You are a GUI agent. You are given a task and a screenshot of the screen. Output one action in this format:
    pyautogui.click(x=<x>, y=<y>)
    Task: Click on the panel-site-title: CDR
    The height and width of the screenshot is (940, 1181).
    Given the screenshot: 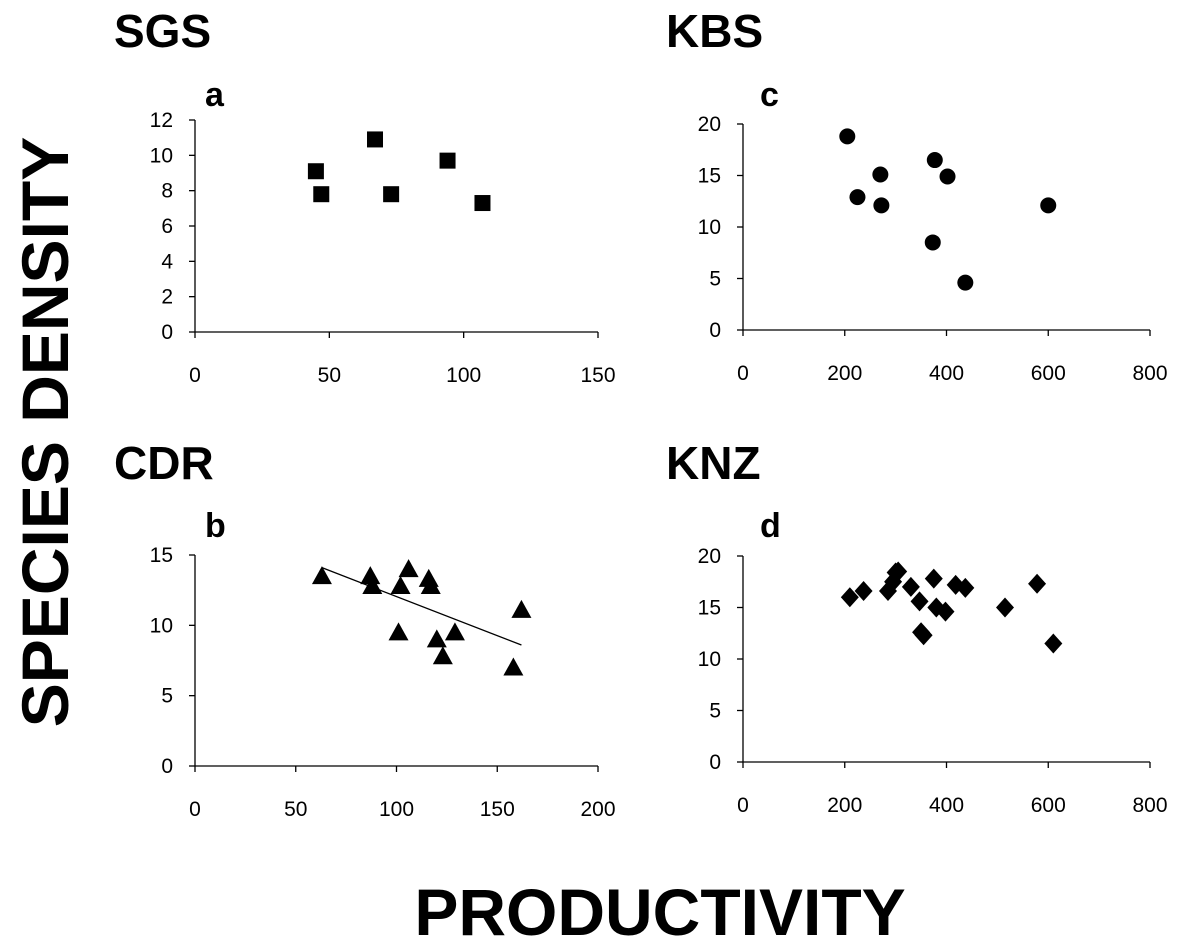 What is the action you would take?
    pyautogui.click(x=164, y=463)
    